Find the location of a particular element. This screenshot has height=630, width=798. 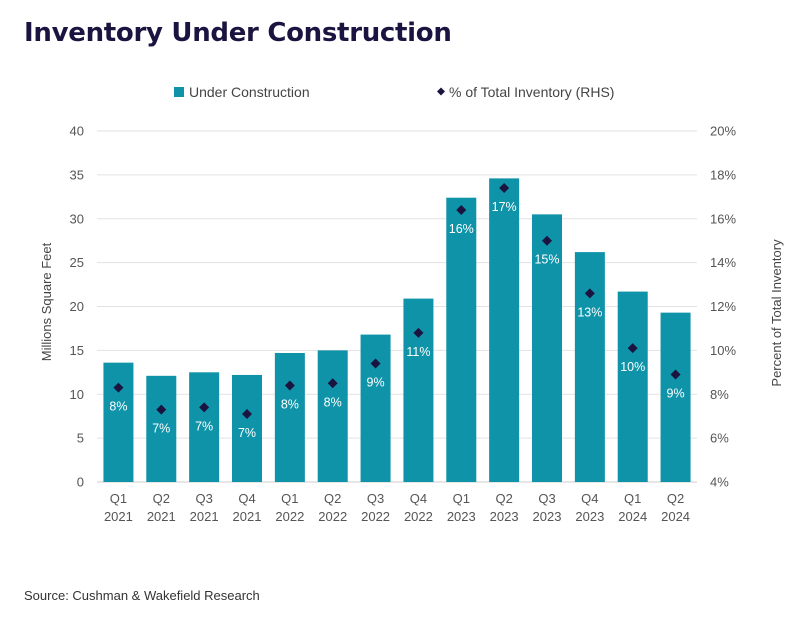

y-tick-label: 20 is located at coordinates (77, 306).